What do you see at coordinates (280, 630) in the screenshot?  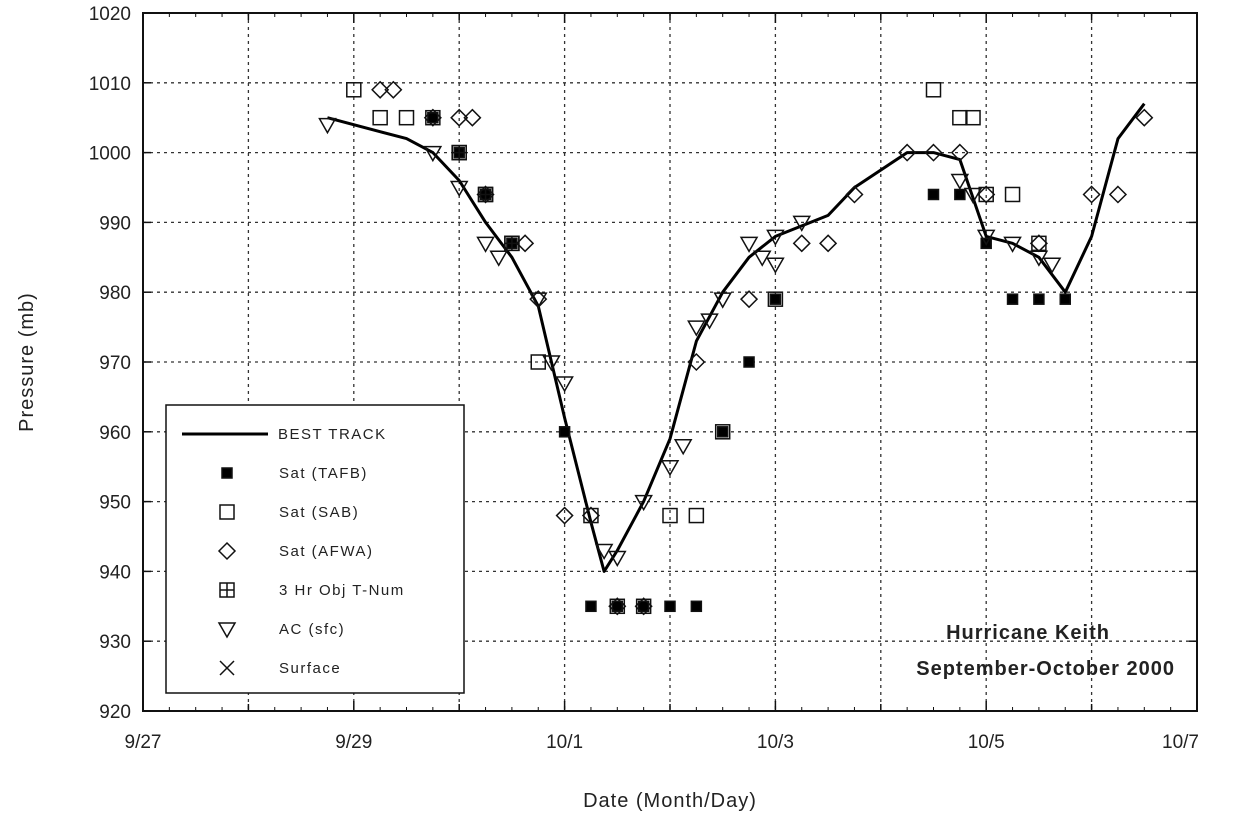 I see `legend-item: AC (sfc)` at bounding box center [280, 630].